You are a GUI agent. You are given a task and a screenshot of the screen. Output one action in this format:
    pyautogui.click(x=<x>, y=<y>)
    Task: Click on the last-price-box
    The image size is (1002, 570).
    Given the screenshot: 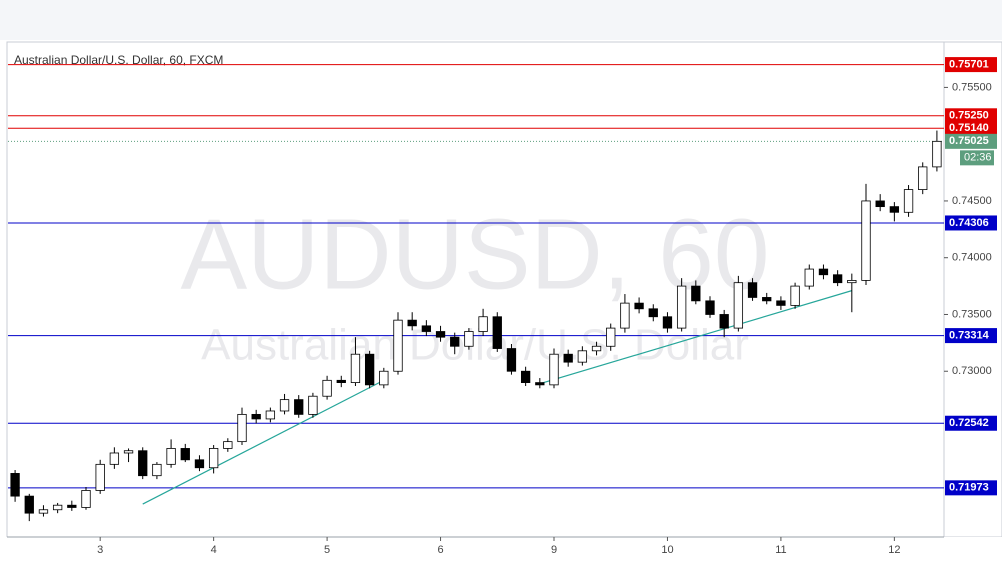 What is the action you would take?
    pyautogui.click(x=971, y=141)
    